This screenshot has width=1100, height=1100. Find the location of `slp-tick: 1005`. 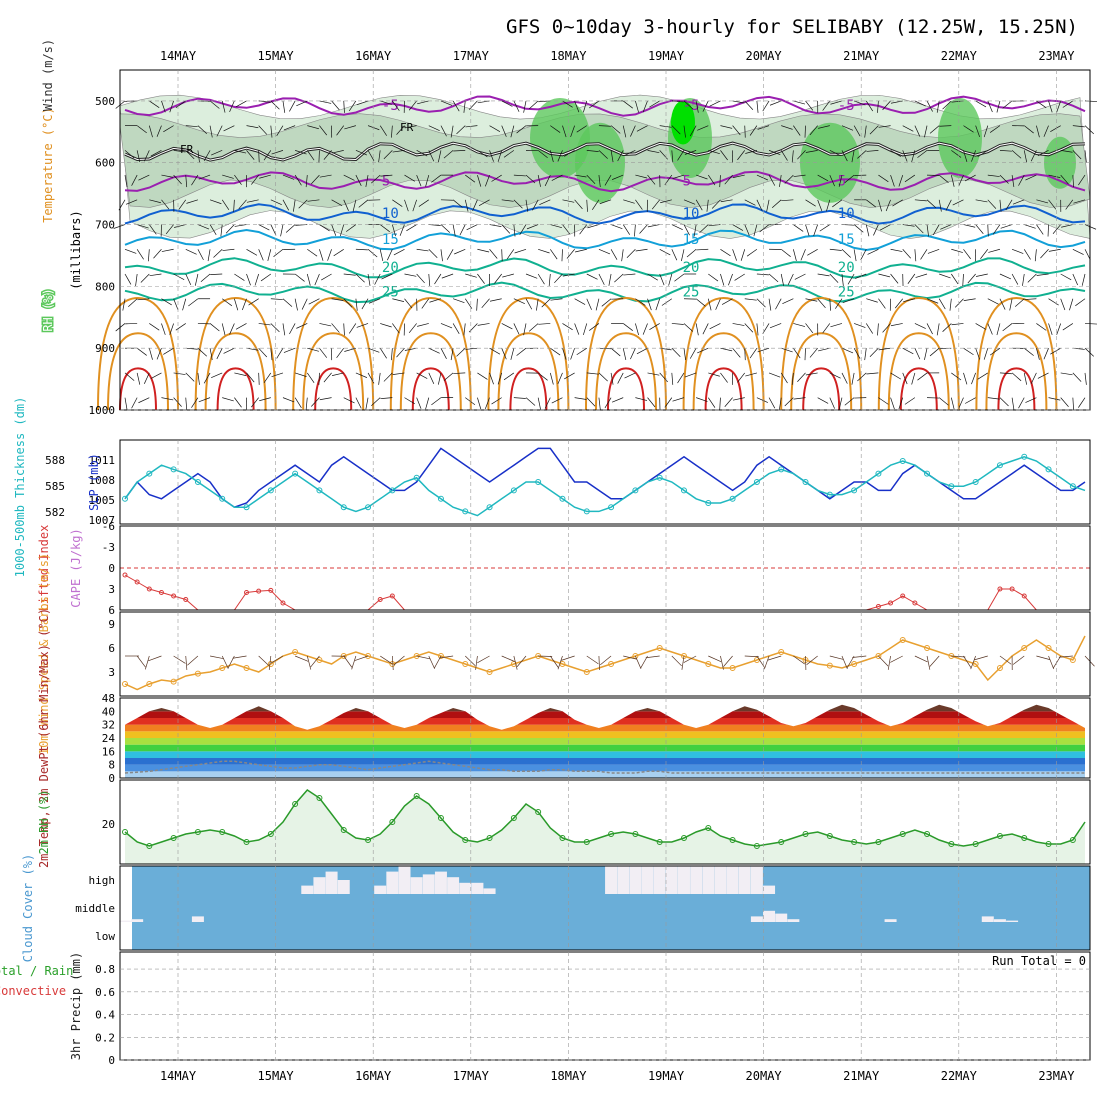

slp-tick: 1005 is located at coordinates (102, 500).